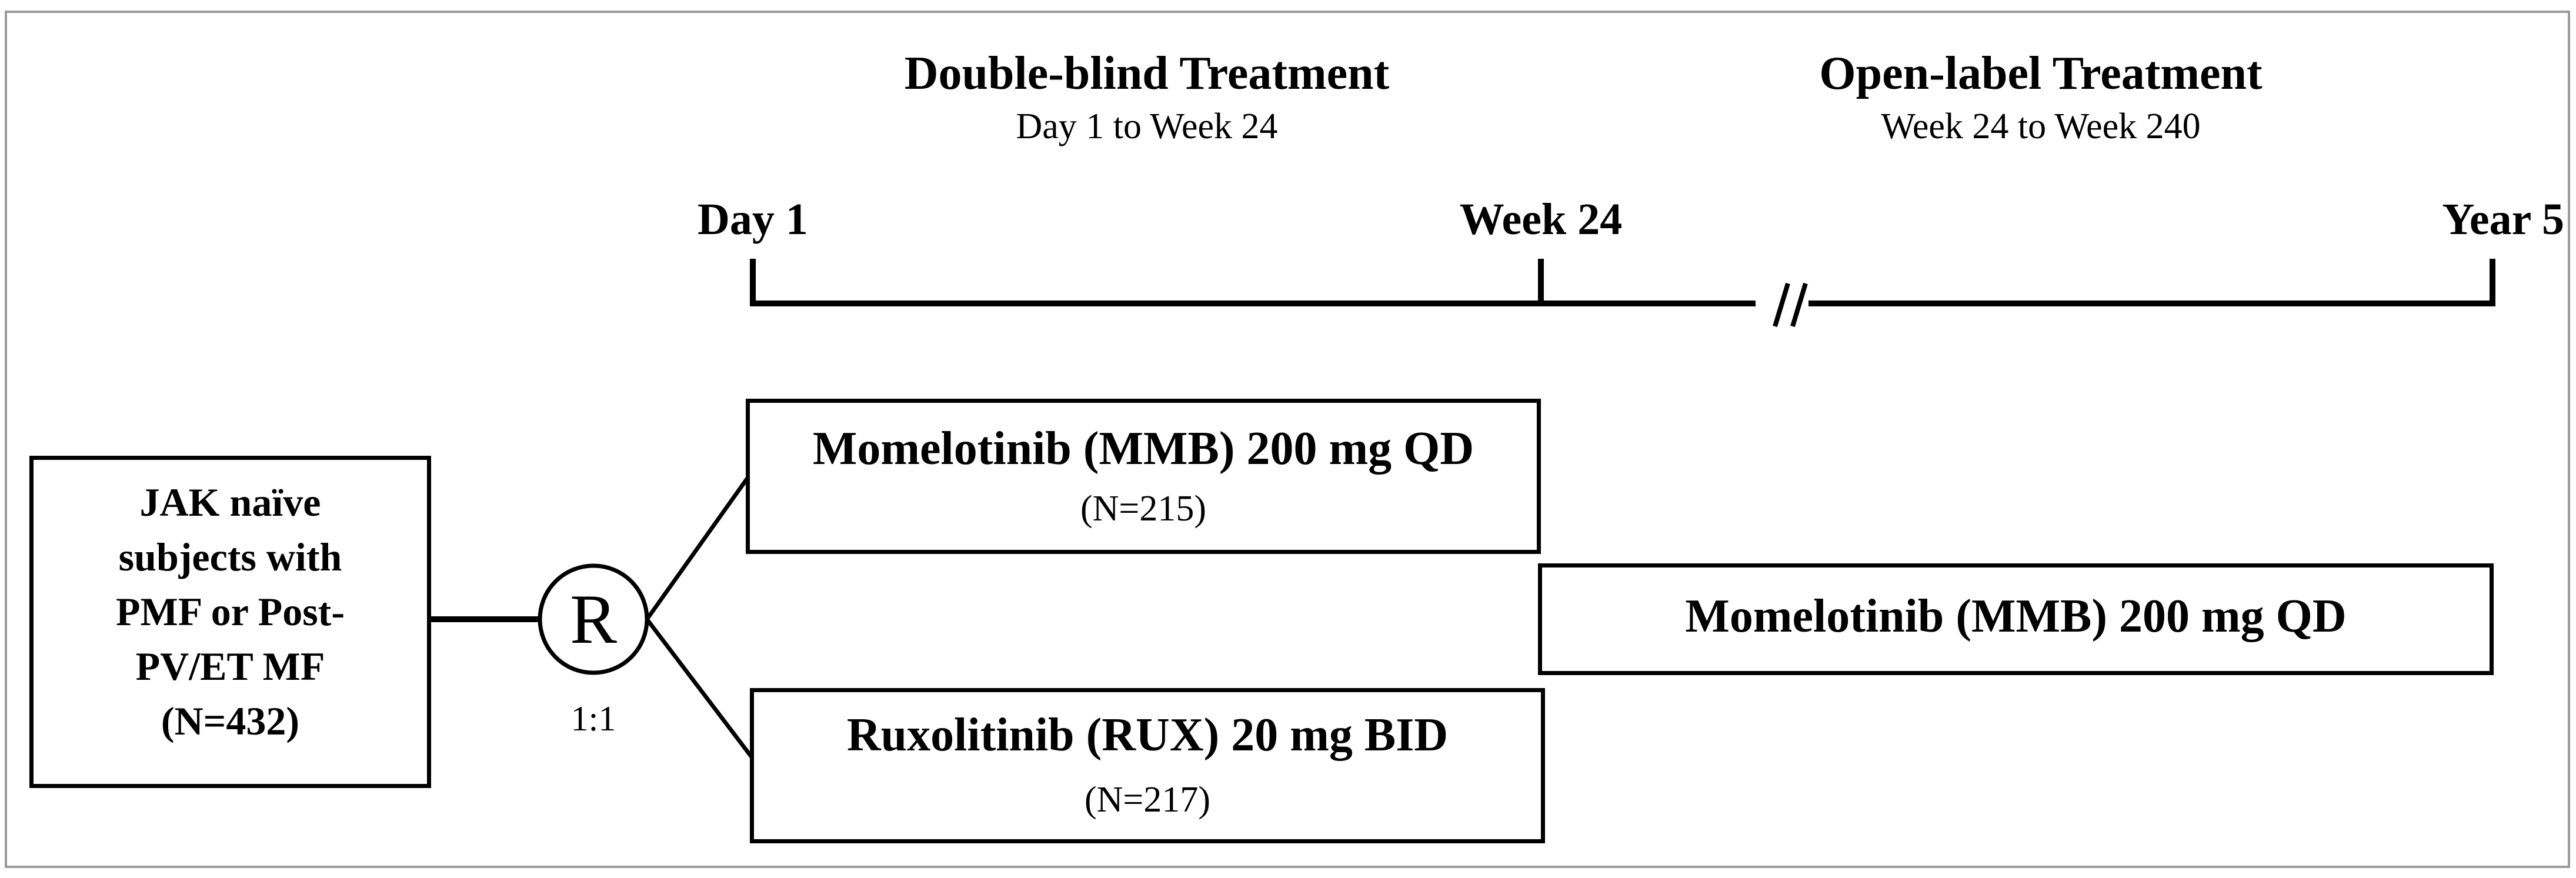  I want to click on double-blind-title: Double-blind Treatment, so click(1147, 74).